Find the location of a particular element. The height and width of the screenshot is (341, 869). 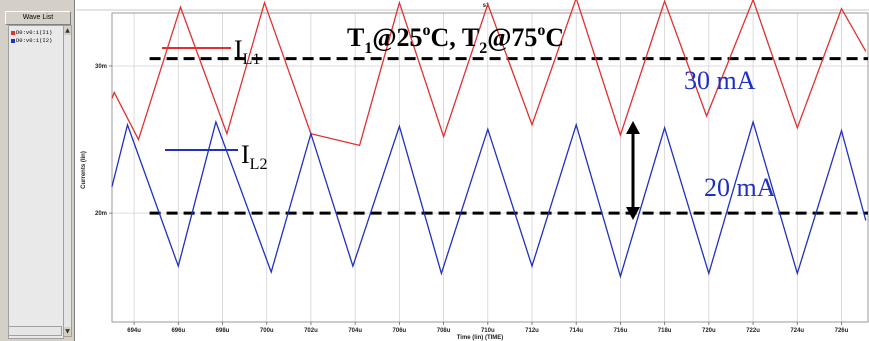

x-tick-label: 714u is located at coordinates (576, 331).